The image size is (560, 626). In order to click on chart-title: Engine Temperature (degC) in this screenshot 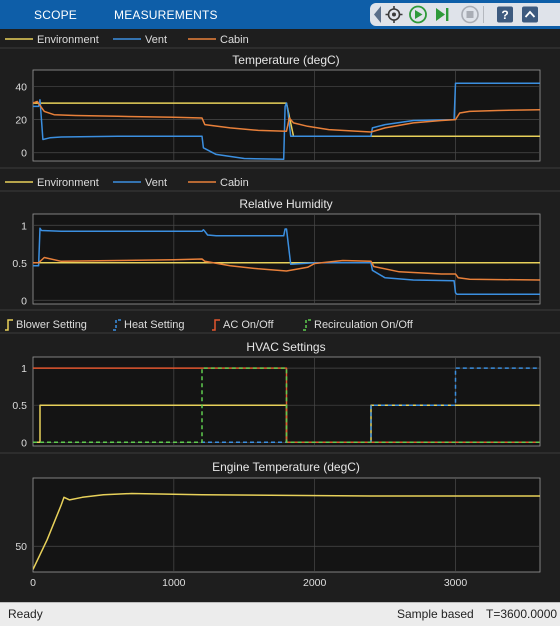, I will do `click(286, 467)`.